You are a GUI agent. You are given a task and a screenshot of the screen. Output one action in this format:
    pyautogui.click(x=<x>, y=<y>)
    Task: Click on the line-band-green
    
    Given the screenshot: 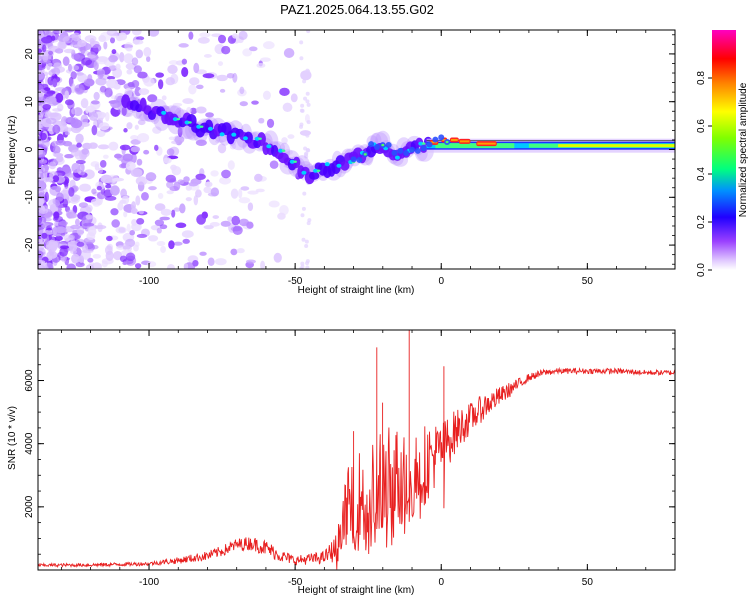 What is the action you would take?
    pyautogui.click(x=475, y=146)
    